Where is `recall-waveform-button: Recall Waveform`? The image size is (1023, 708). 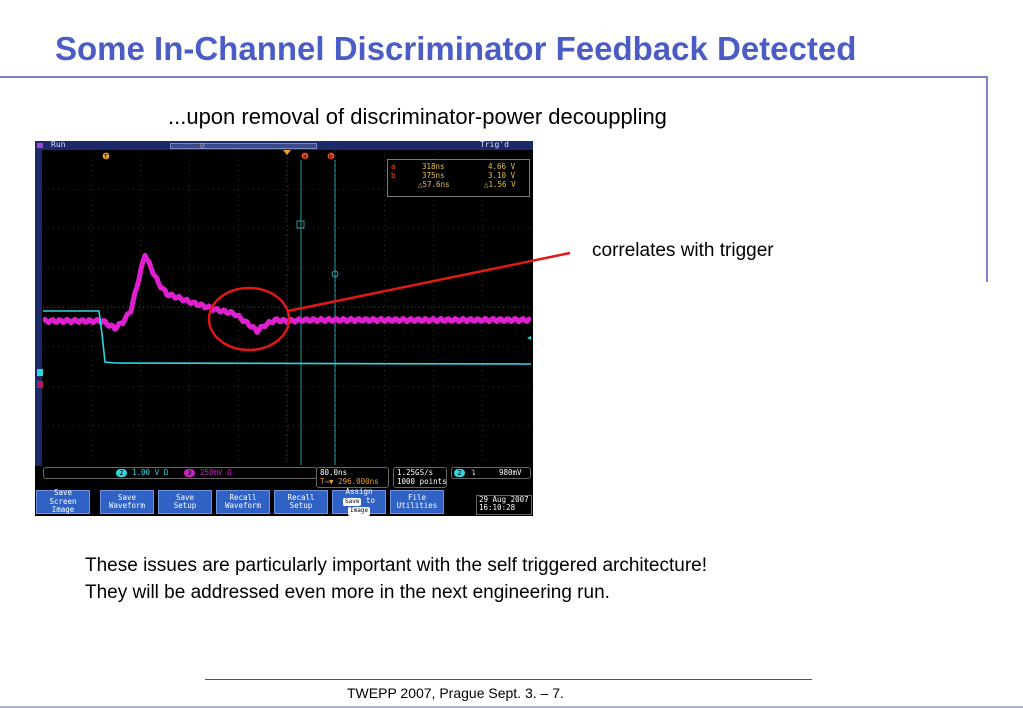
recall-waveform-button: Recall Waveform is located at coordinates (243, 502).